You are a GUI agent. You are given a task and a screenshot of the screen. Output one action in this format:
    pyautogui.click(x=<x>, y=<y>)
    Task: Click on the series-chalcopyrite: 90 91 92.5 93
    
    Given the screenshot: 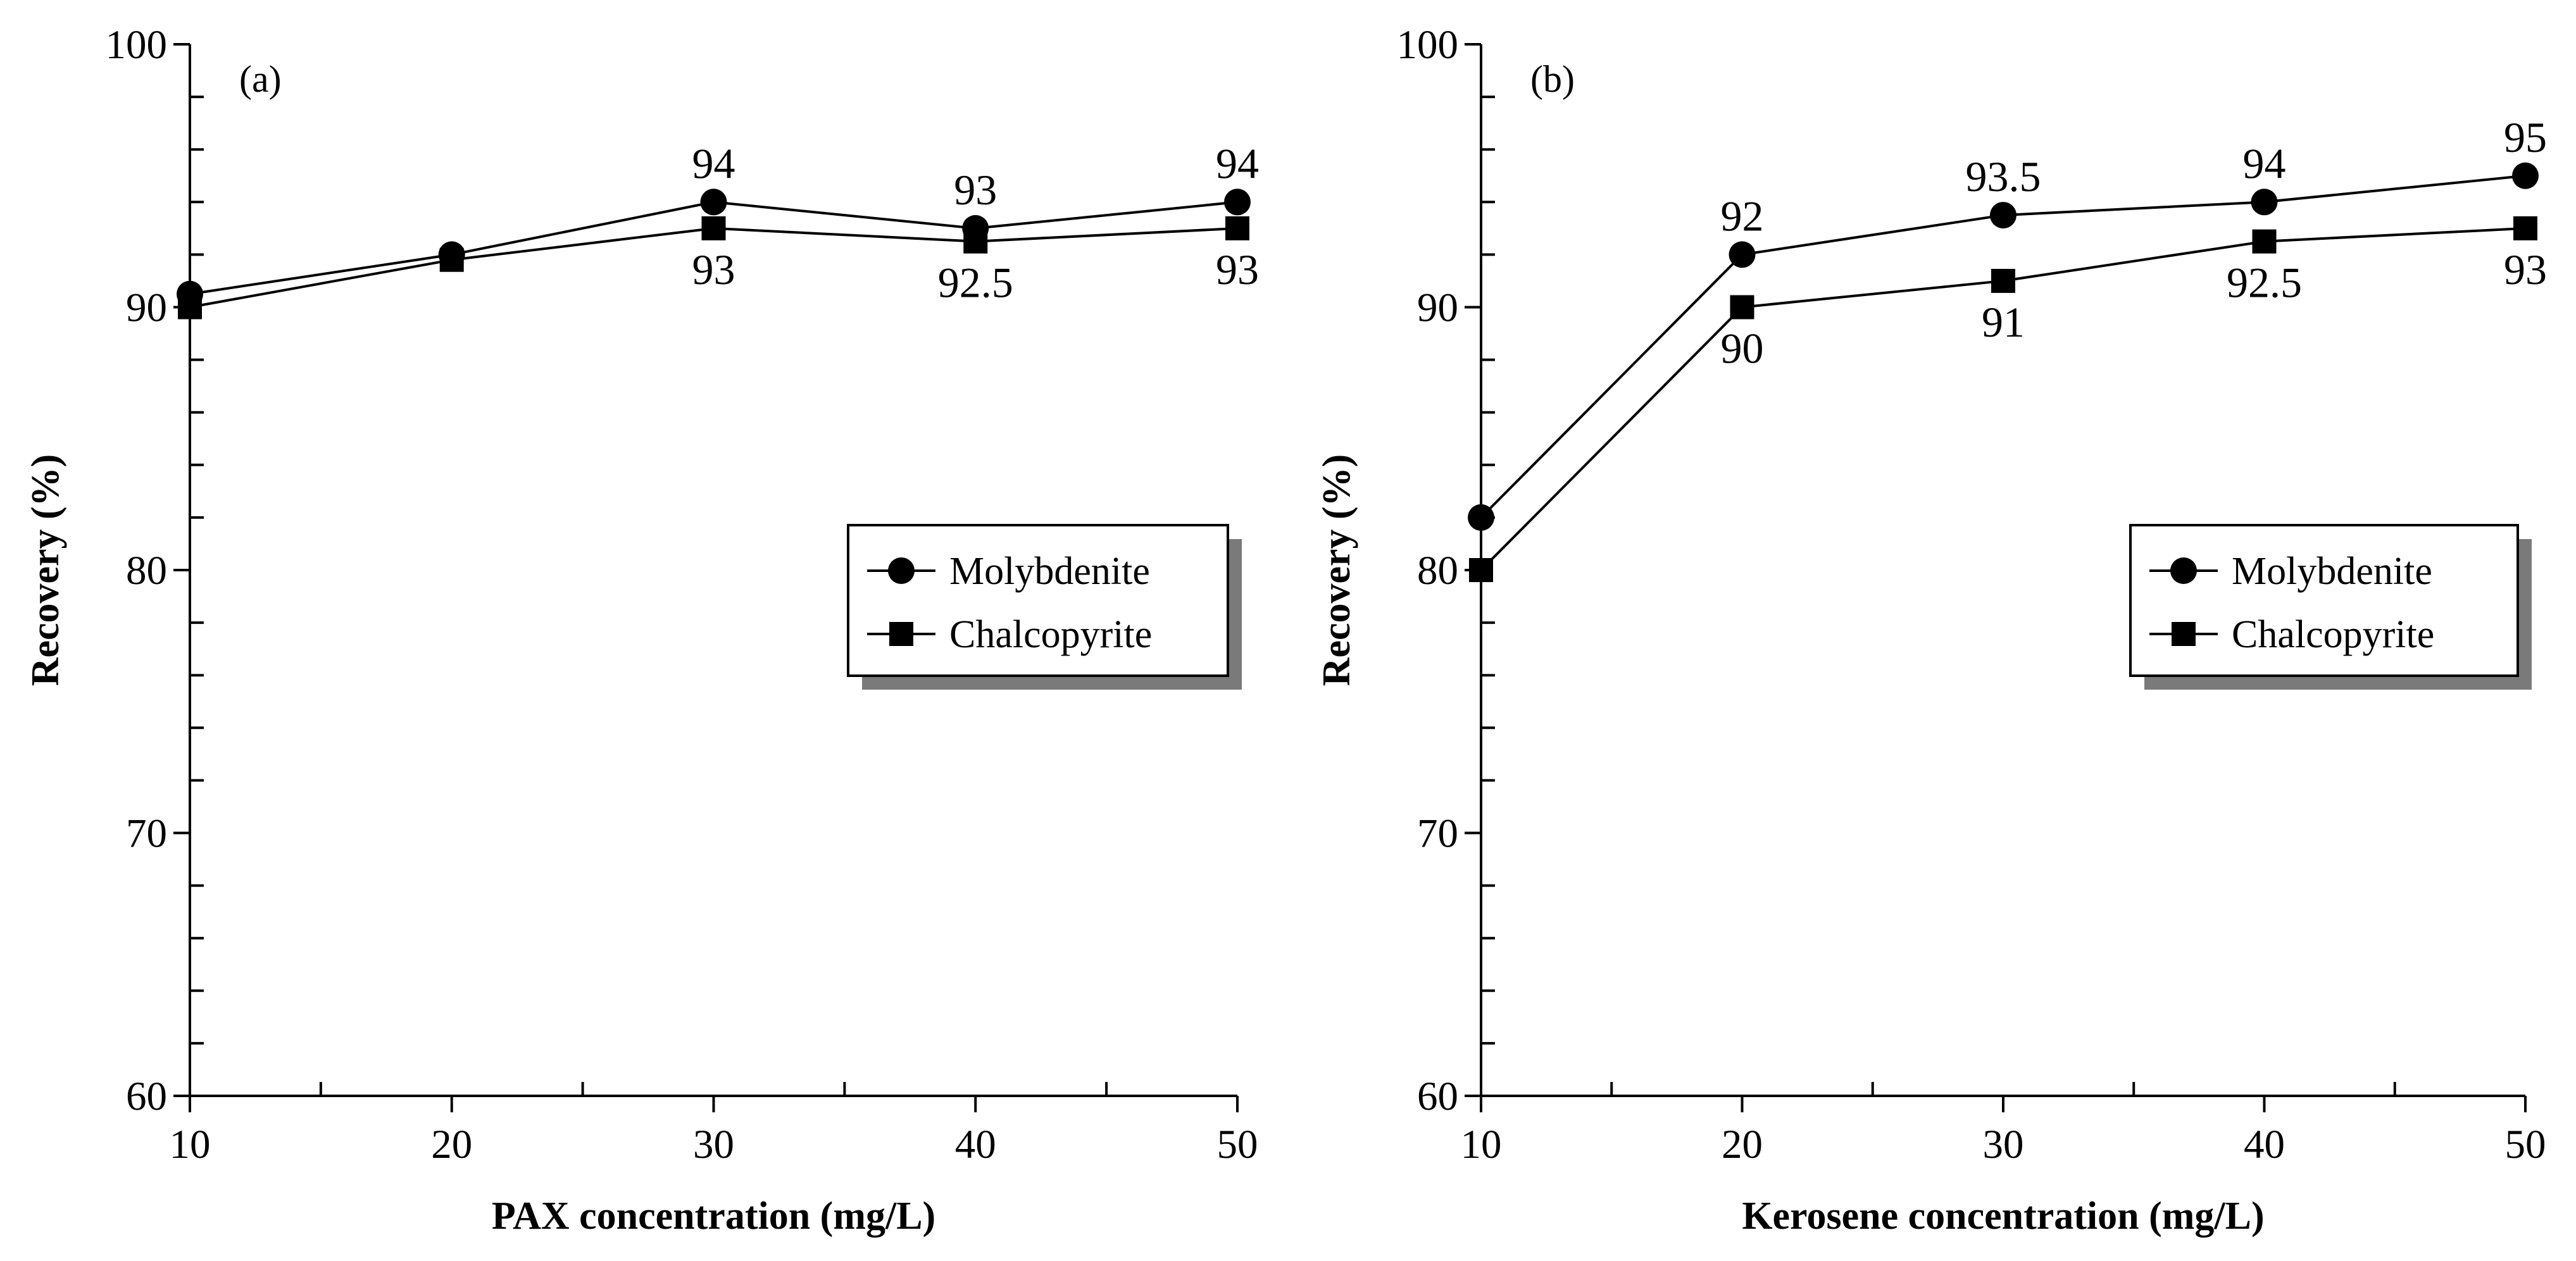 What is the action you would take?
    pyautogui.click(x=2008, y=399)
    